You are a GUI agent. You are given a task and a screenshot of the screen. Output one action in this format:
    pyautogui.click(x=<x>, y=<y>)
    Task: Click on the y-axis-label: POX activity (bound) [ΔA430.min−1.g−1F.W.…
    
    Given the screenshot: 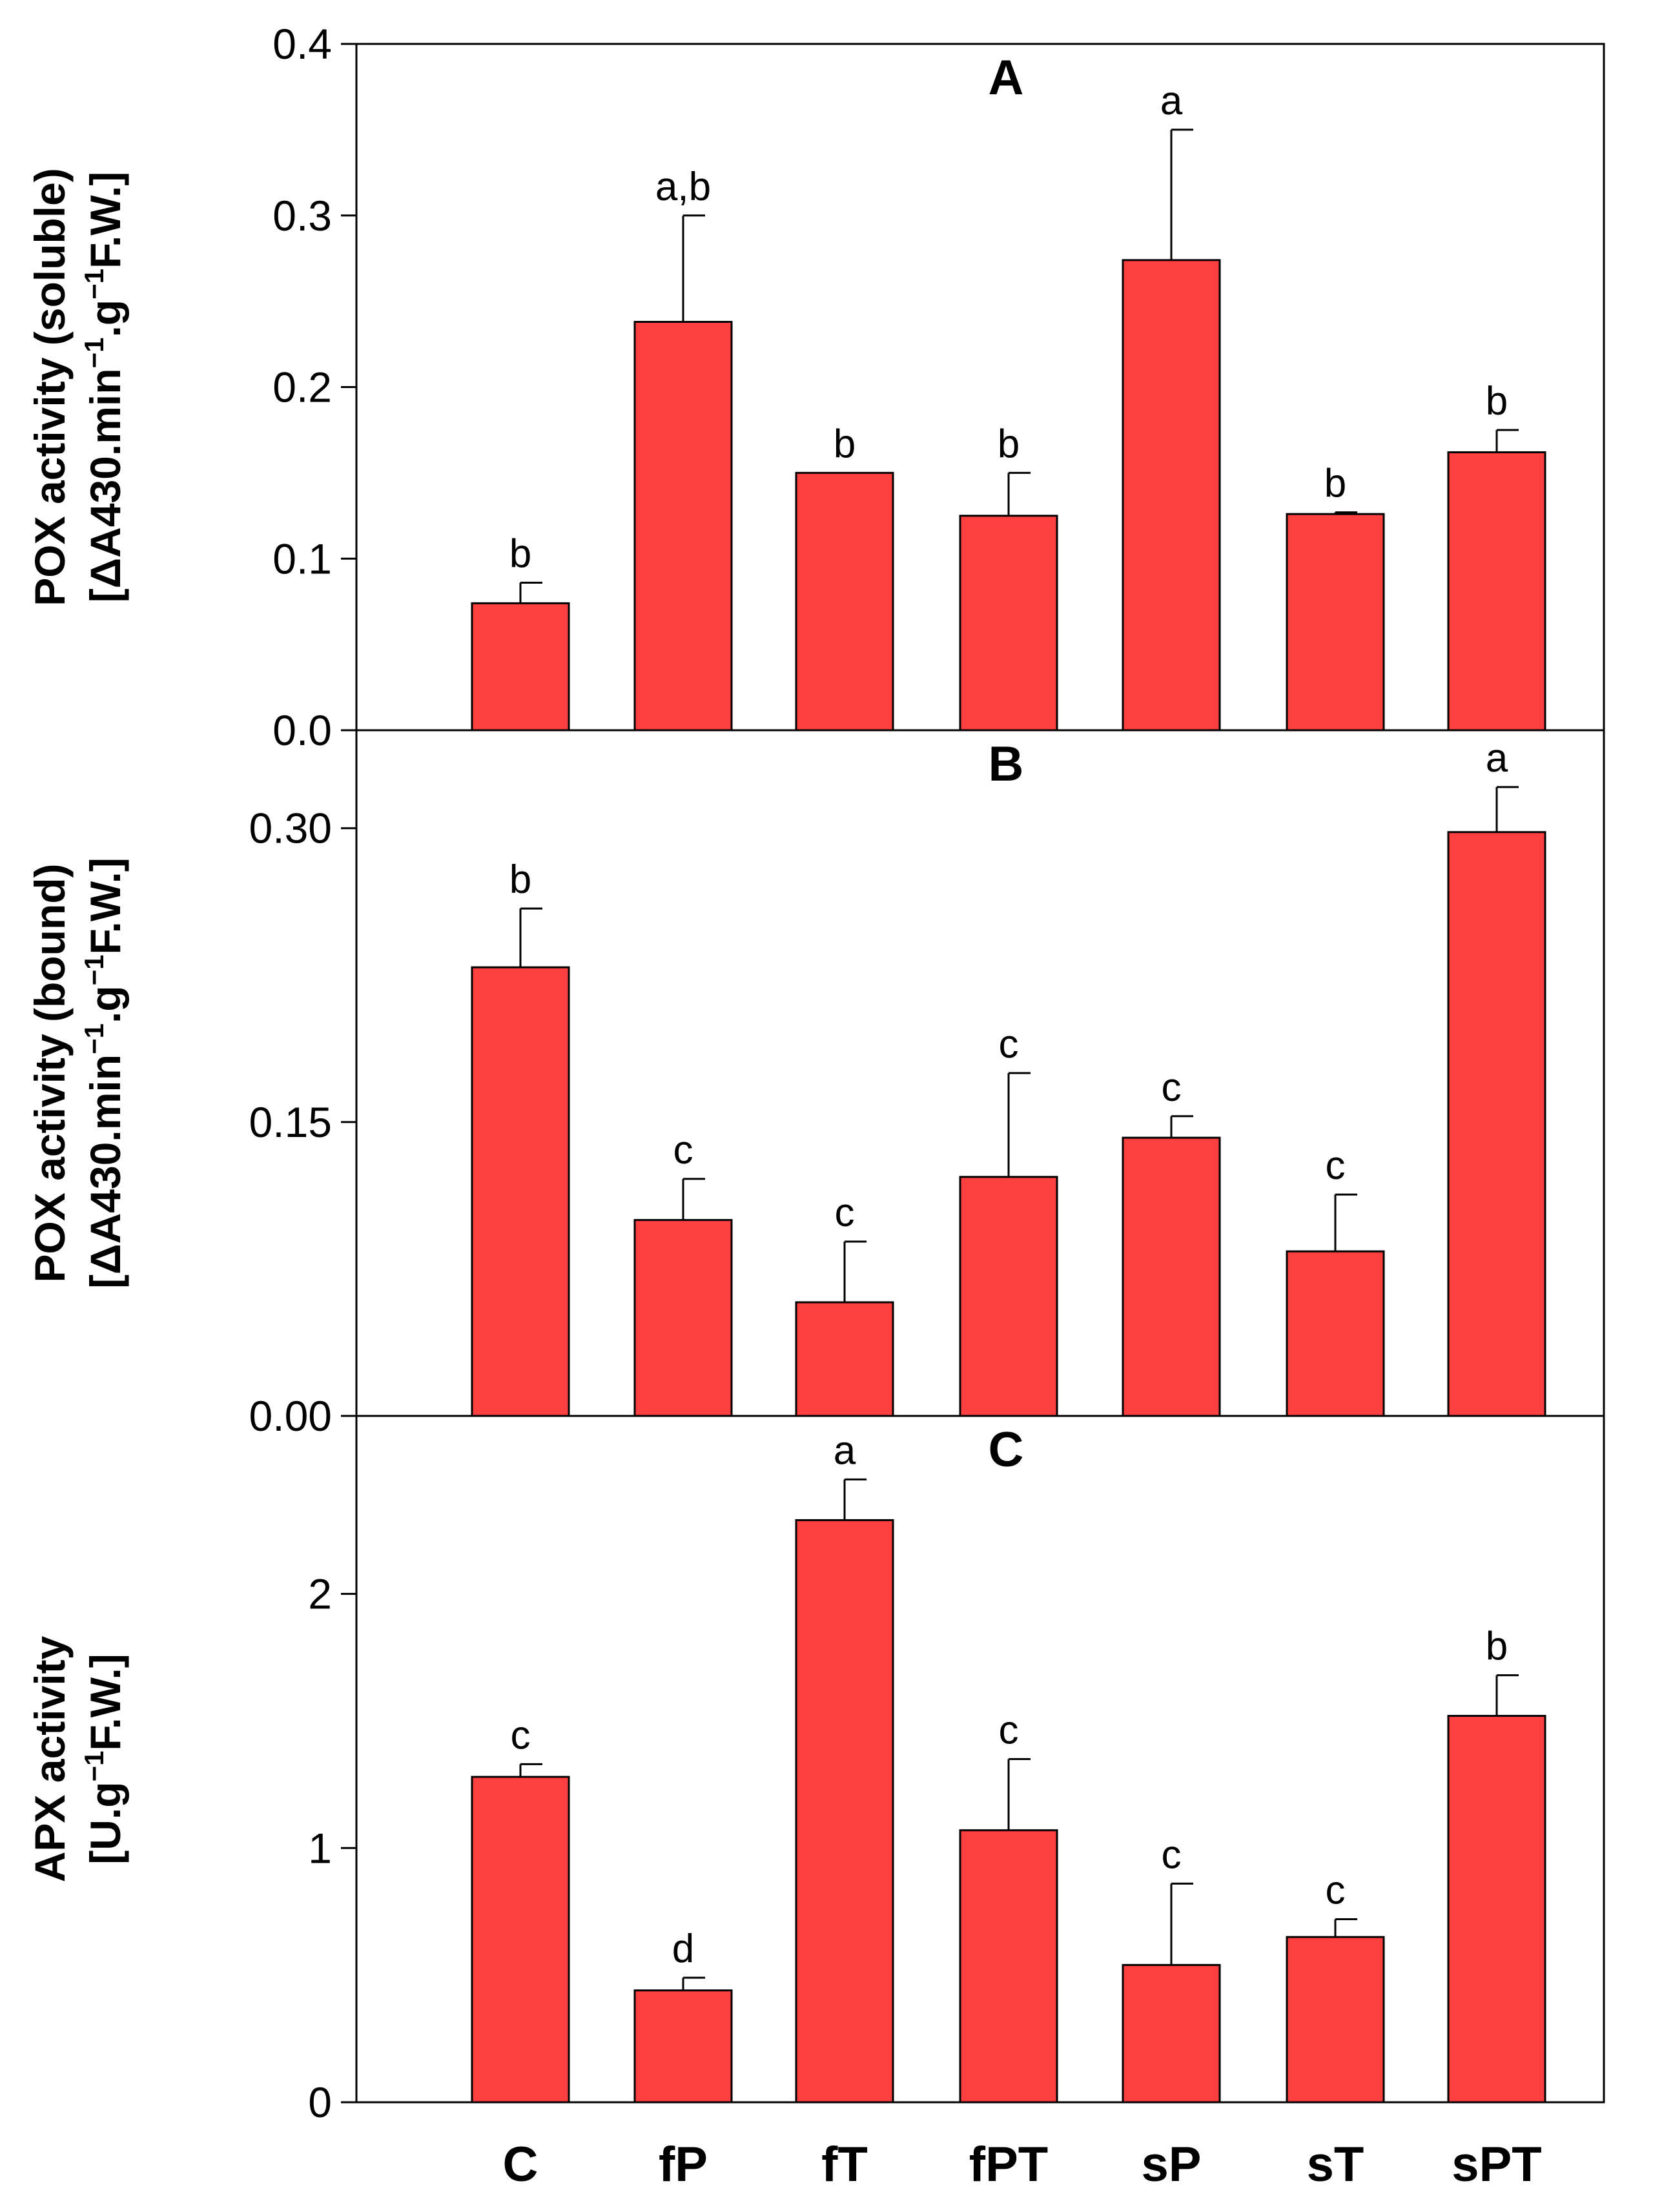 What is the action you would take?
    pyautogui.click(x=77, y=1073)
    